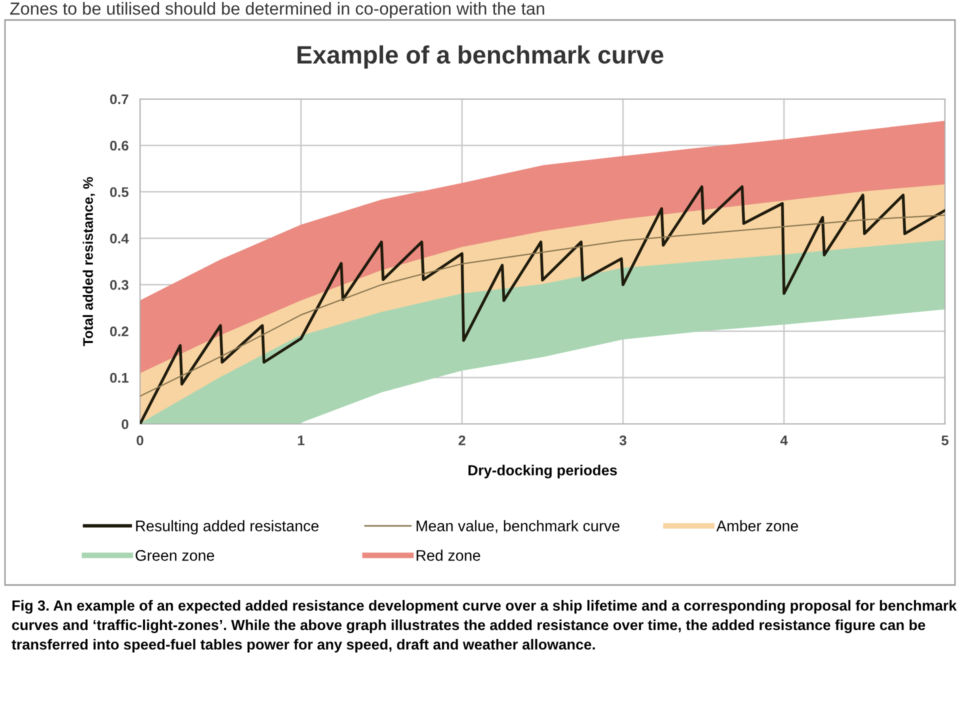 Image resolution: width=960 pixels, height=718 pixels. Describe the element at coordinates (119, 99) in the screenshot. I see `y-tick-label: 0.7` at that location.